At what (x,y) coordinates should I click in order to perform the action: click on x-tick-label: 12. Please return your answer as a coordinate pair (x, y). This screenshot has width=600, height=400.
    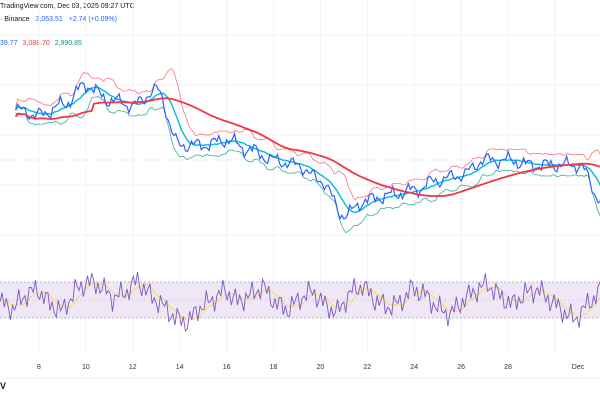
    Looking at the image, I should click on (133, 367).